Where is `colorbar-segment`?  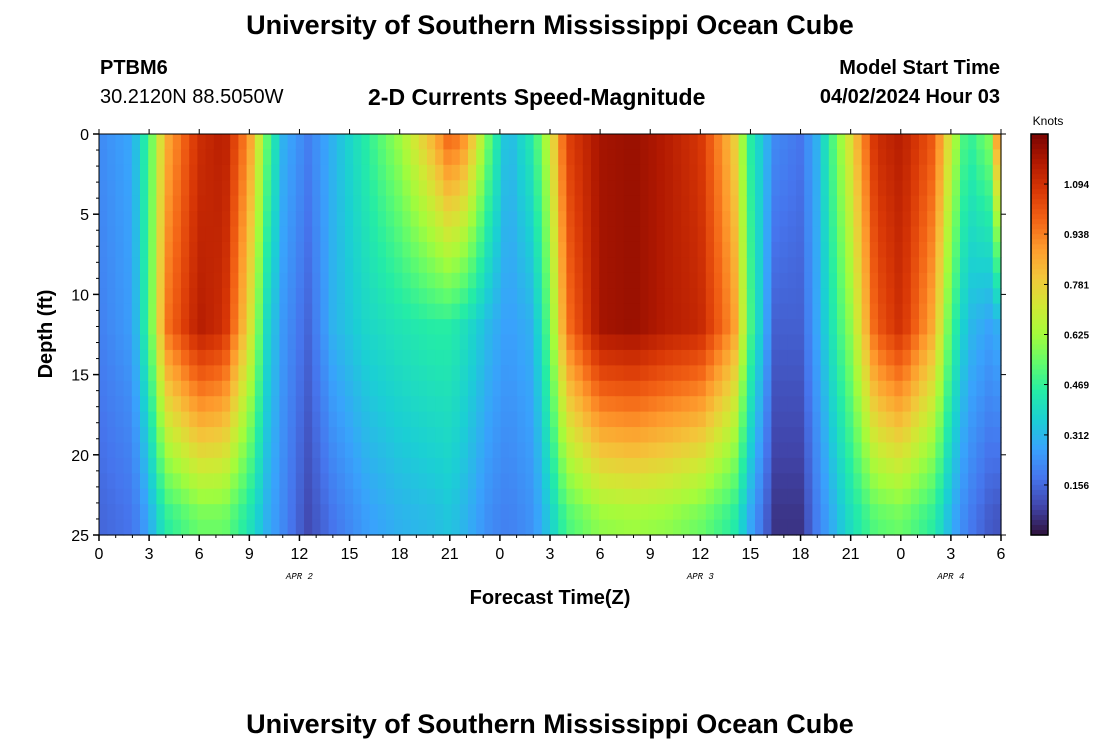 colorbar-segment is located at coordinates (1039, 342).